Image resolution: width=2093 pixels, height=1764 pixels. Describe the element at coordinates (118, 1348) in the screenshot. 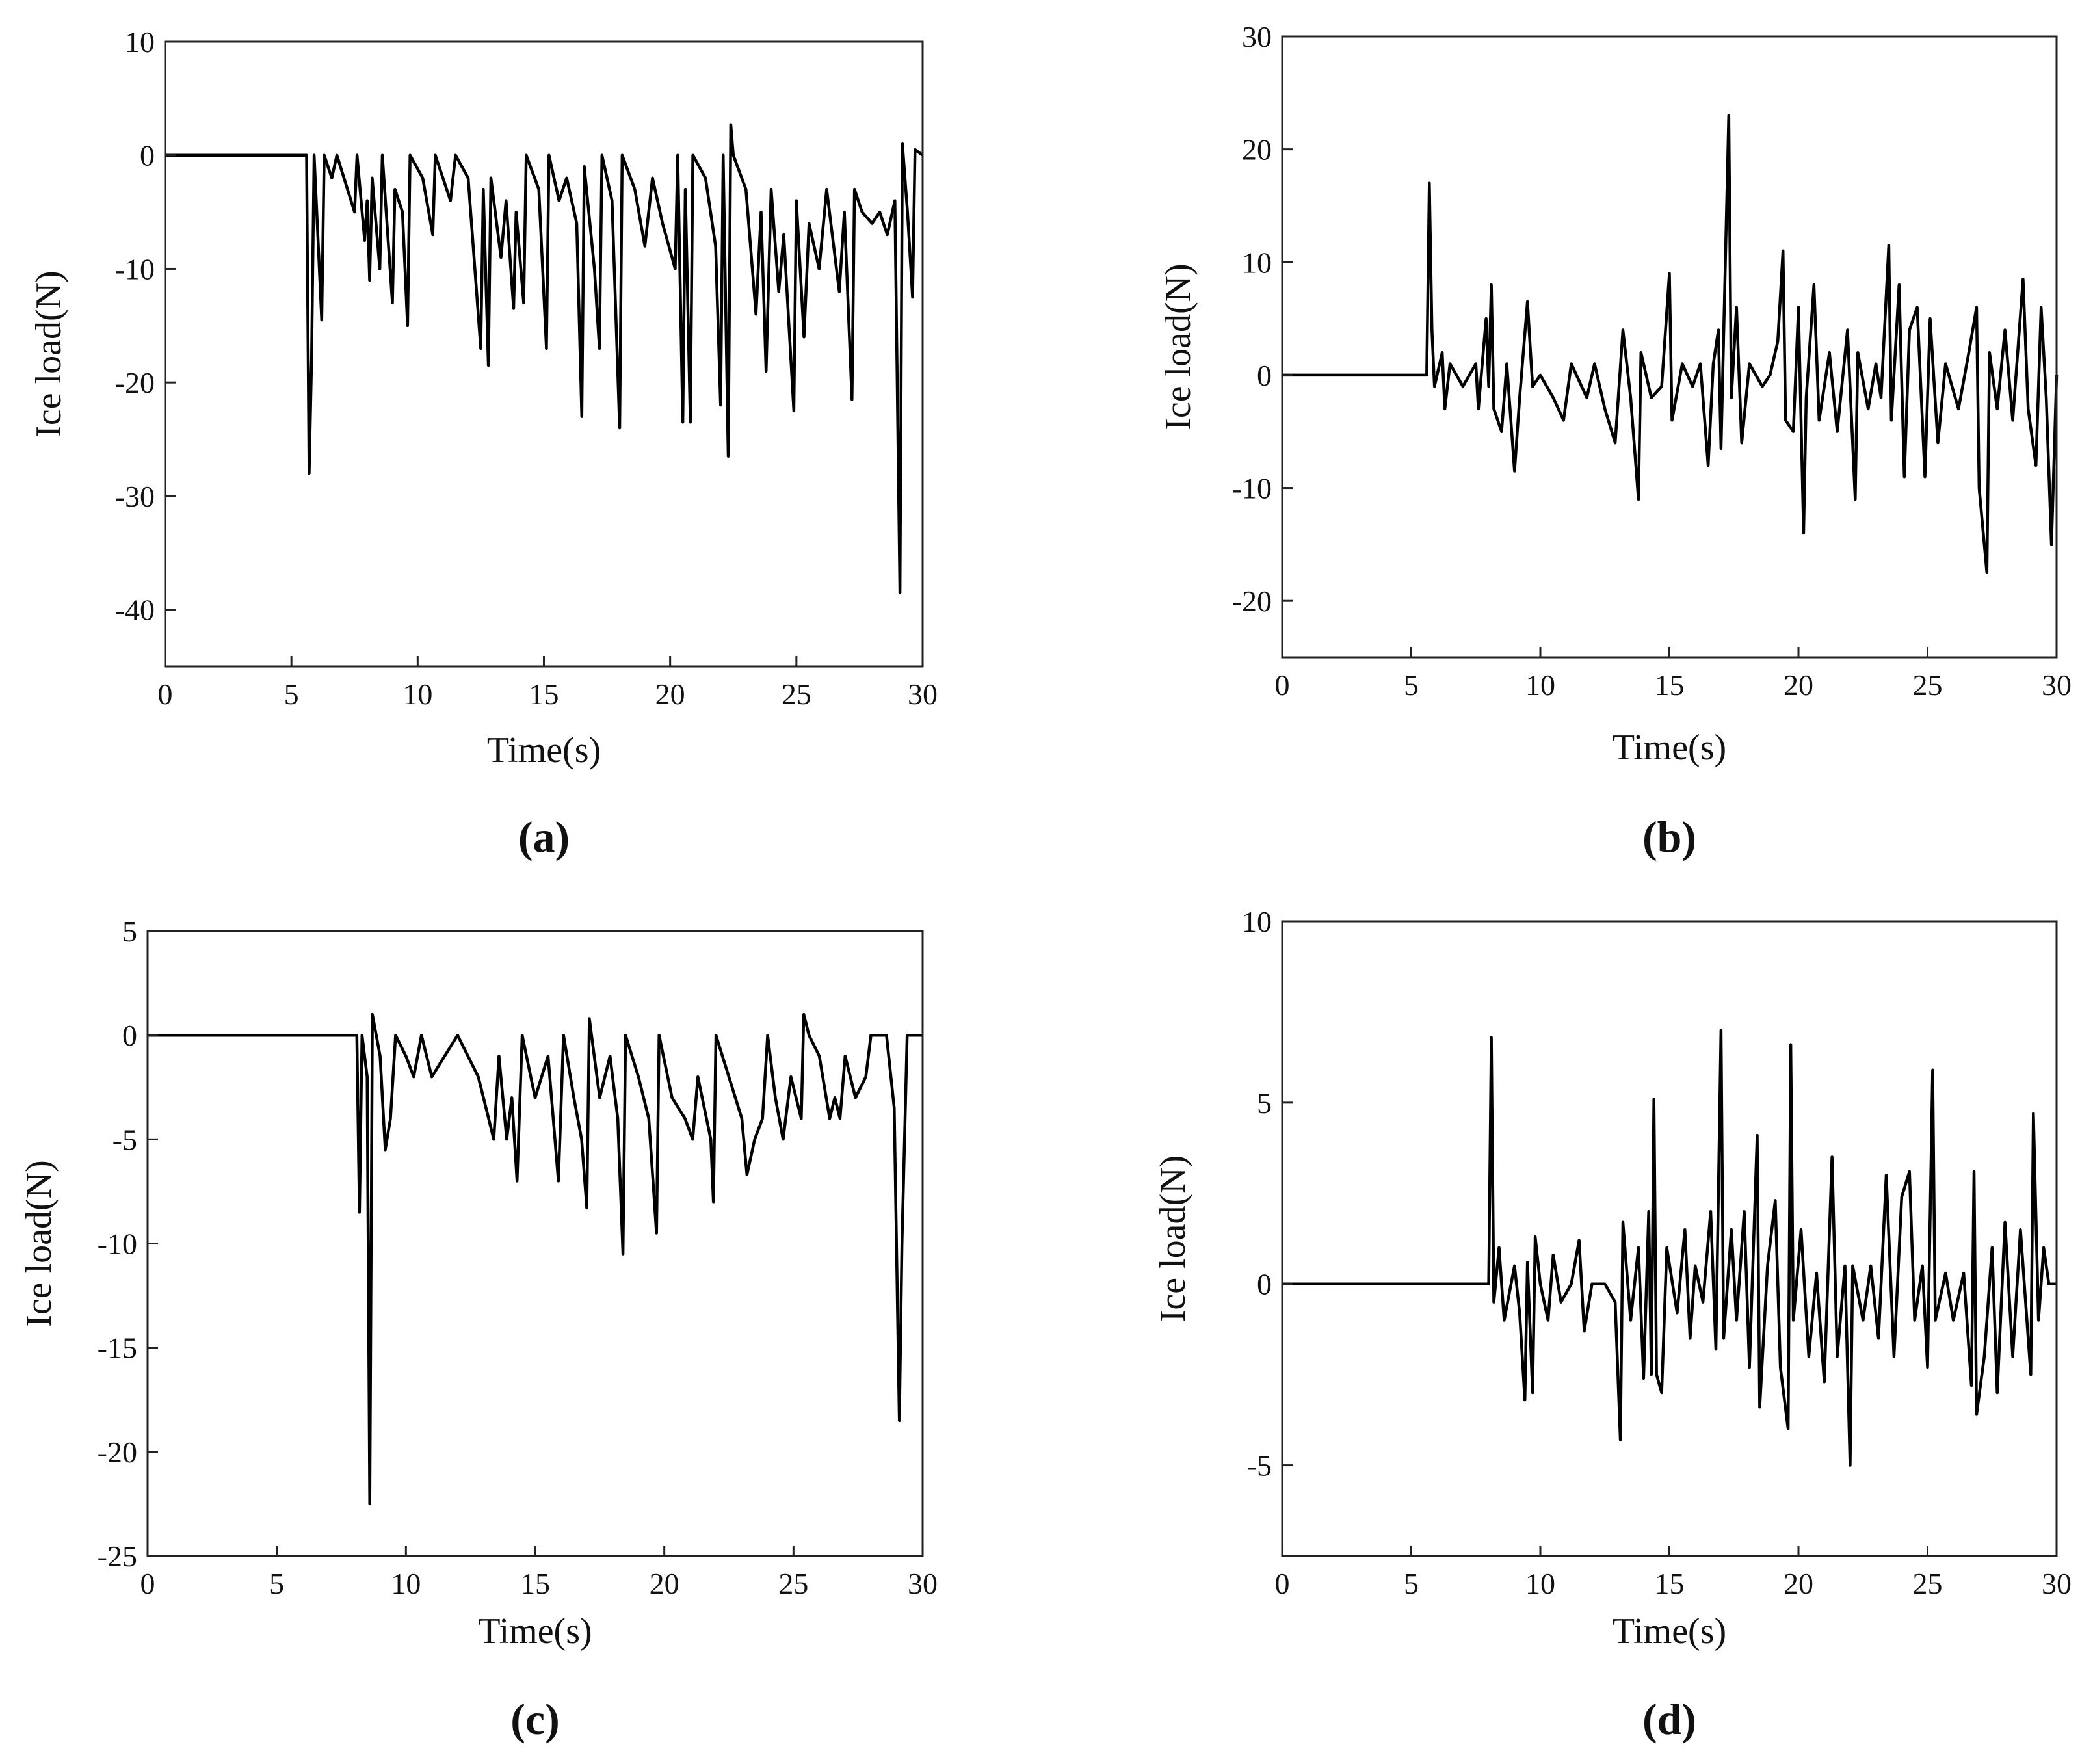

I see `y-tick-label: -15` at that location.